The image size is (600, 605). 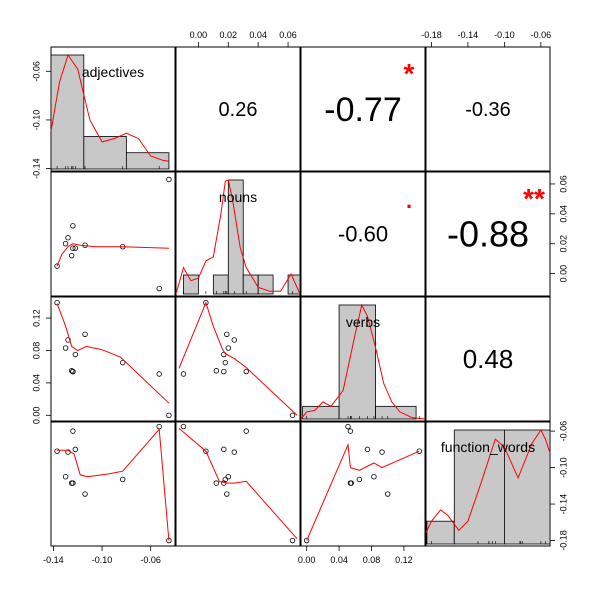 What do you see at coordinates (563, 540) in the screenshot?
I see `y-tick-label: -0.18` at bounding box center [563, 540].